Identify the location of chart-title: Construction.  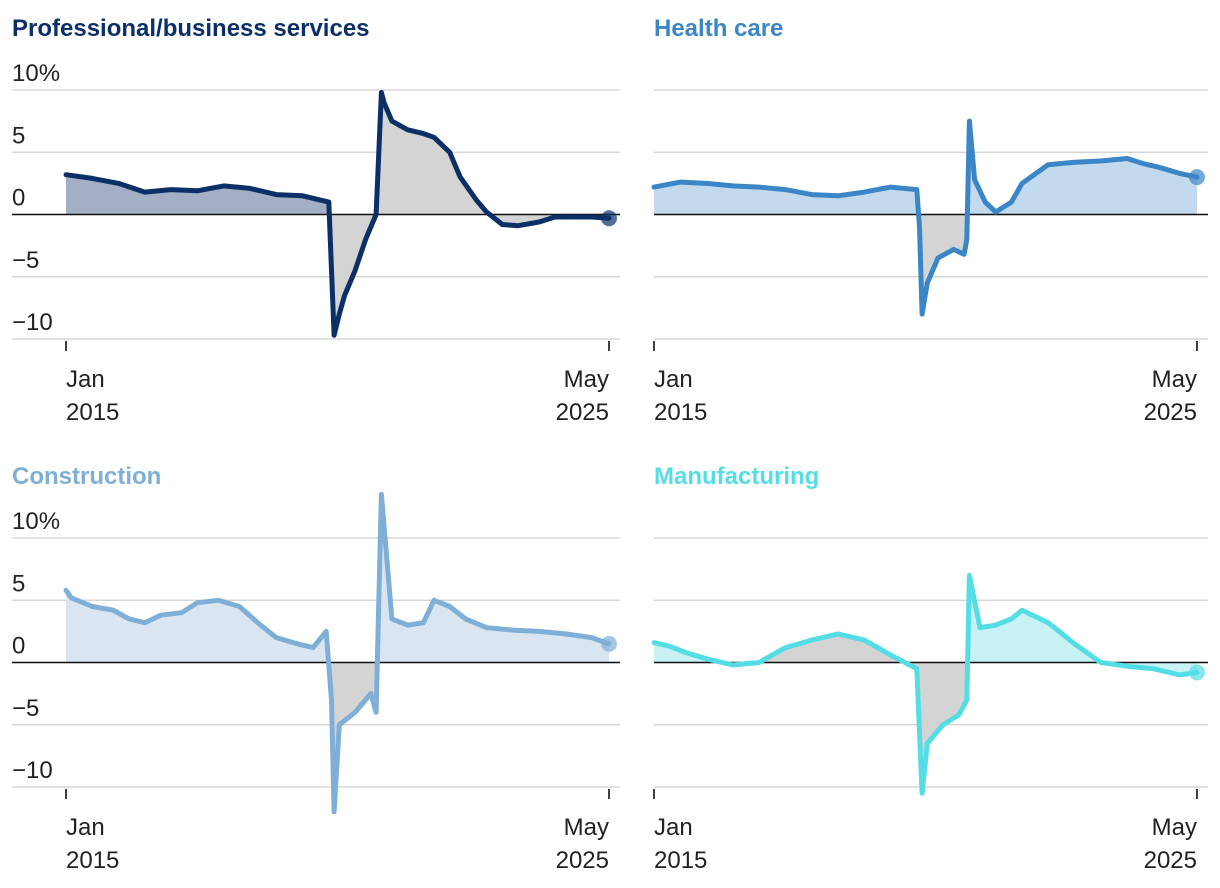
(86, 476).